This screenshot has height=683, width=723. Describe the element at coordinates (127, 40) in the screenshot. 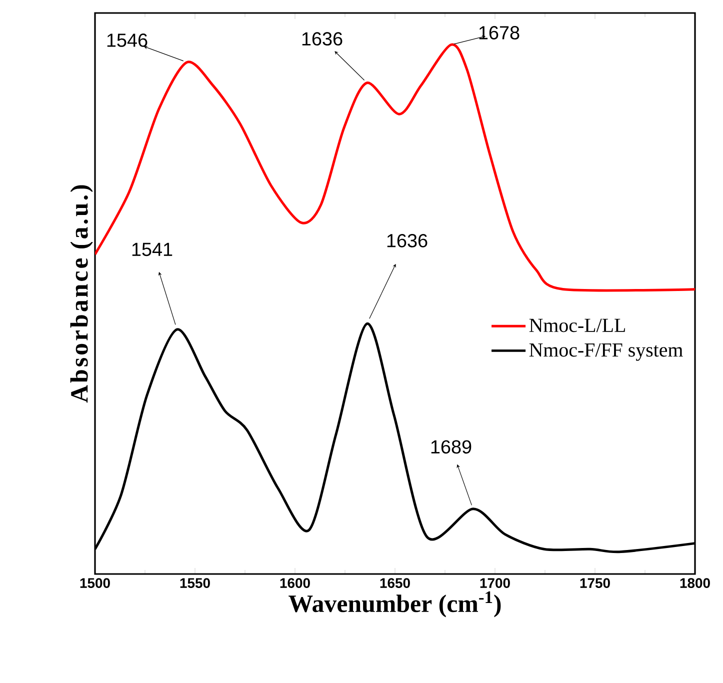

I see `annotation: 1546` at that location.